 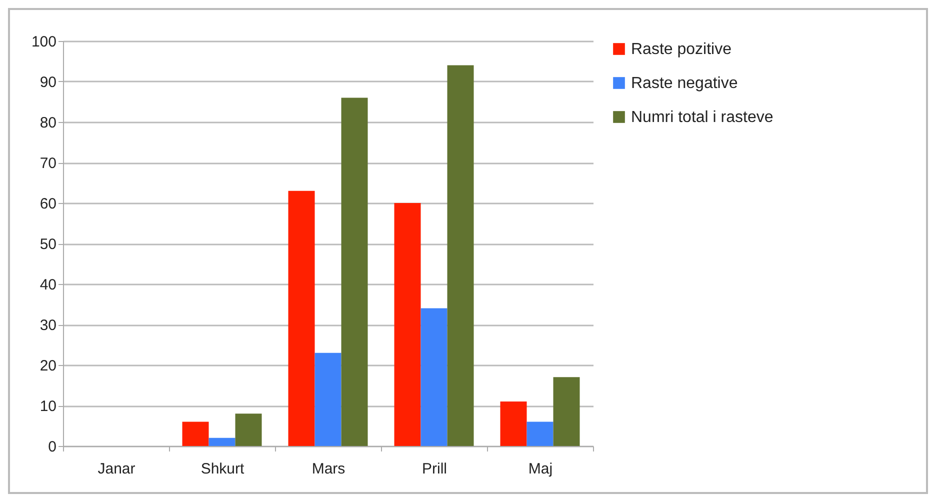 I want to click on x-tick-label: Shkurt, so click(x=223, y=469).